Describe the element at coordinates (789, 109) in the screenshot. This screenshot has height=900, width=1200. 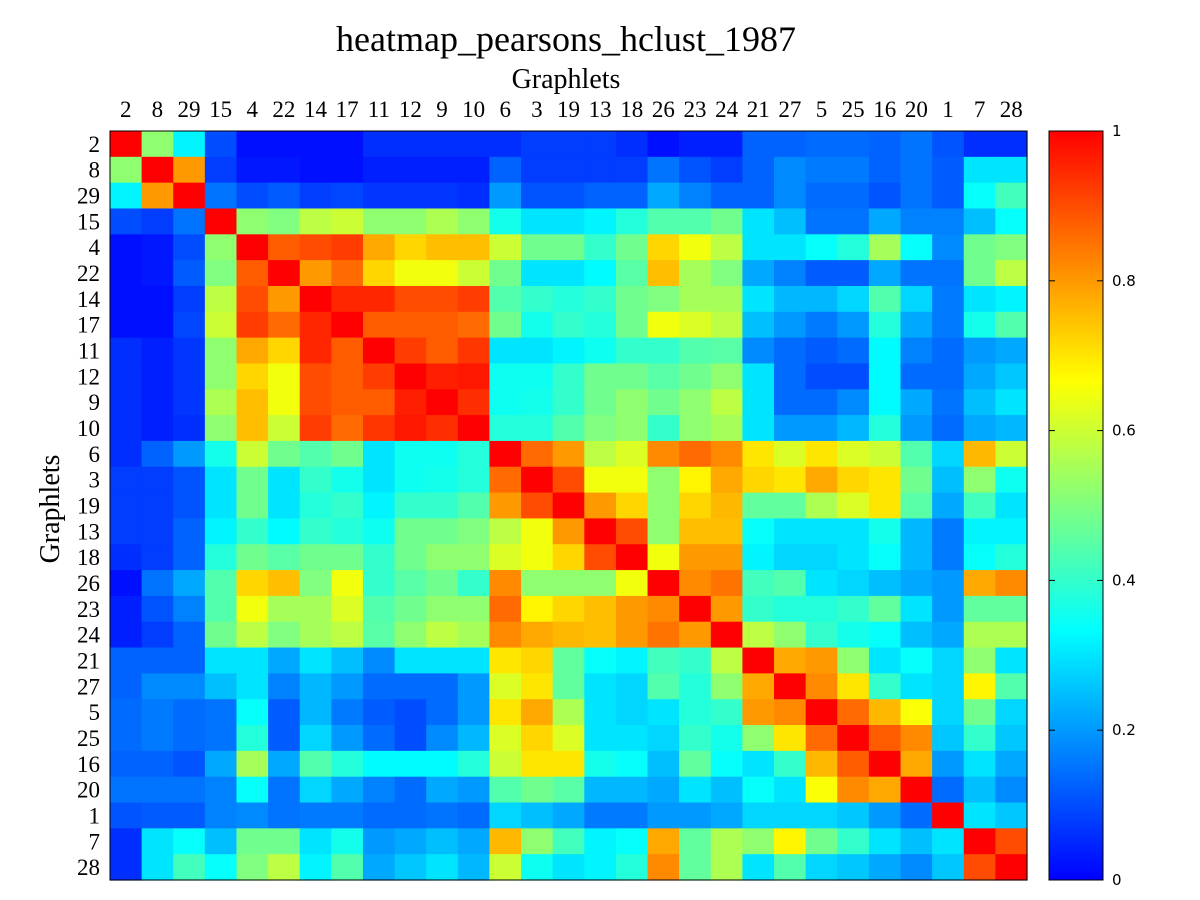
I see `x-tick-label: 27` at that location.